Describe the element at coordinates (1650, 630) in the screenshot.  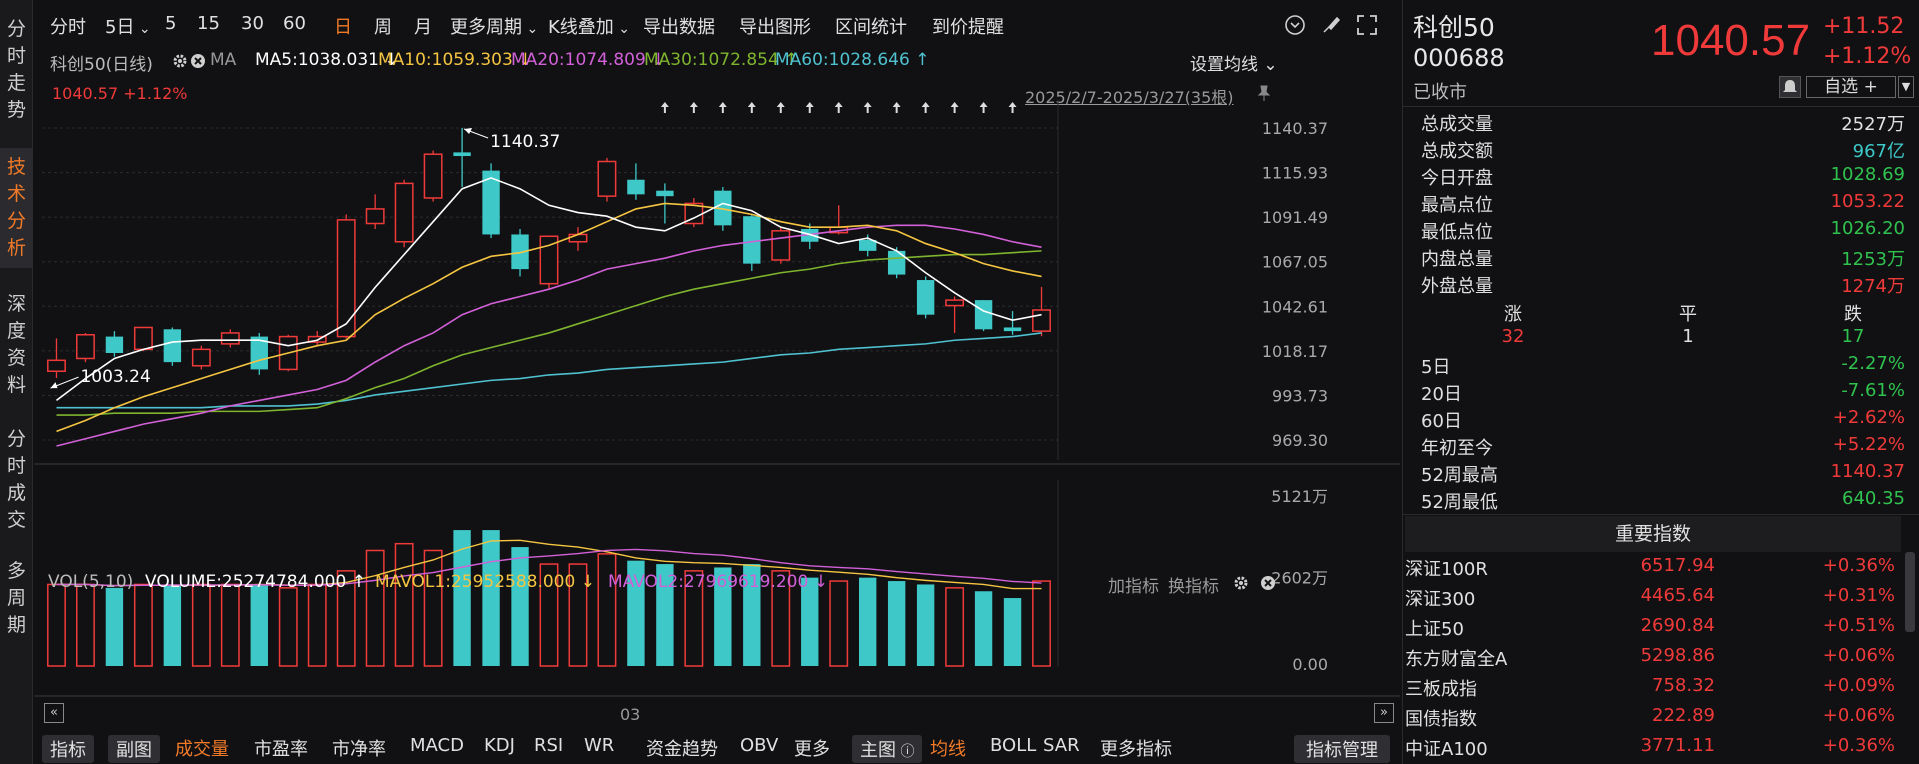
I see `index-row: 上证50 2690.84 +0.51%` at that location.